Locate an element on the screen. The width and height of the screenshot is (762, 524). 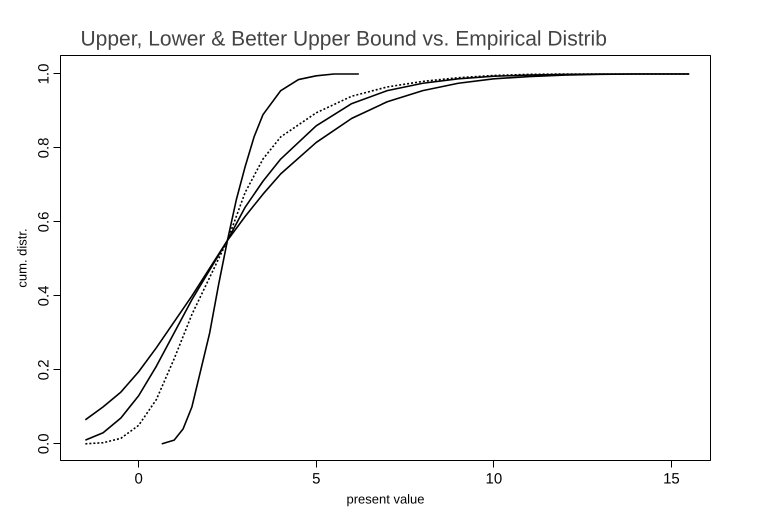
chart-title: Upper, Lower & Better Upper Bound vs. Empirical Distrib is located at coordinates (343, 39).